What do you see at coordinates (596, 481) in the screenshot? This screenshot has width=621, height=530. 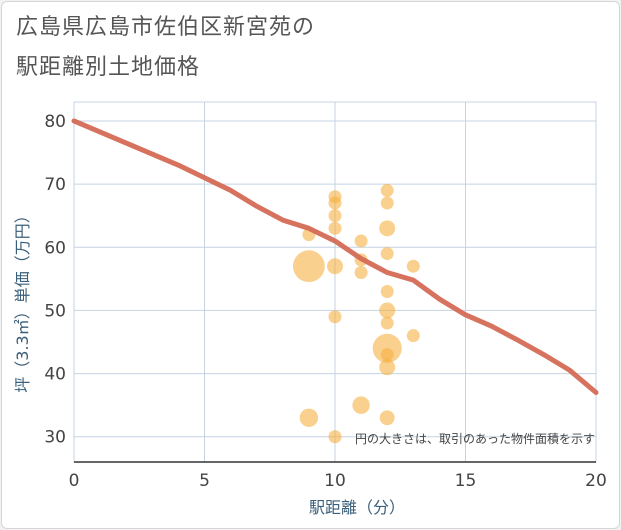 I see `x-tick-label: 20` at bounding box center [596, 481].